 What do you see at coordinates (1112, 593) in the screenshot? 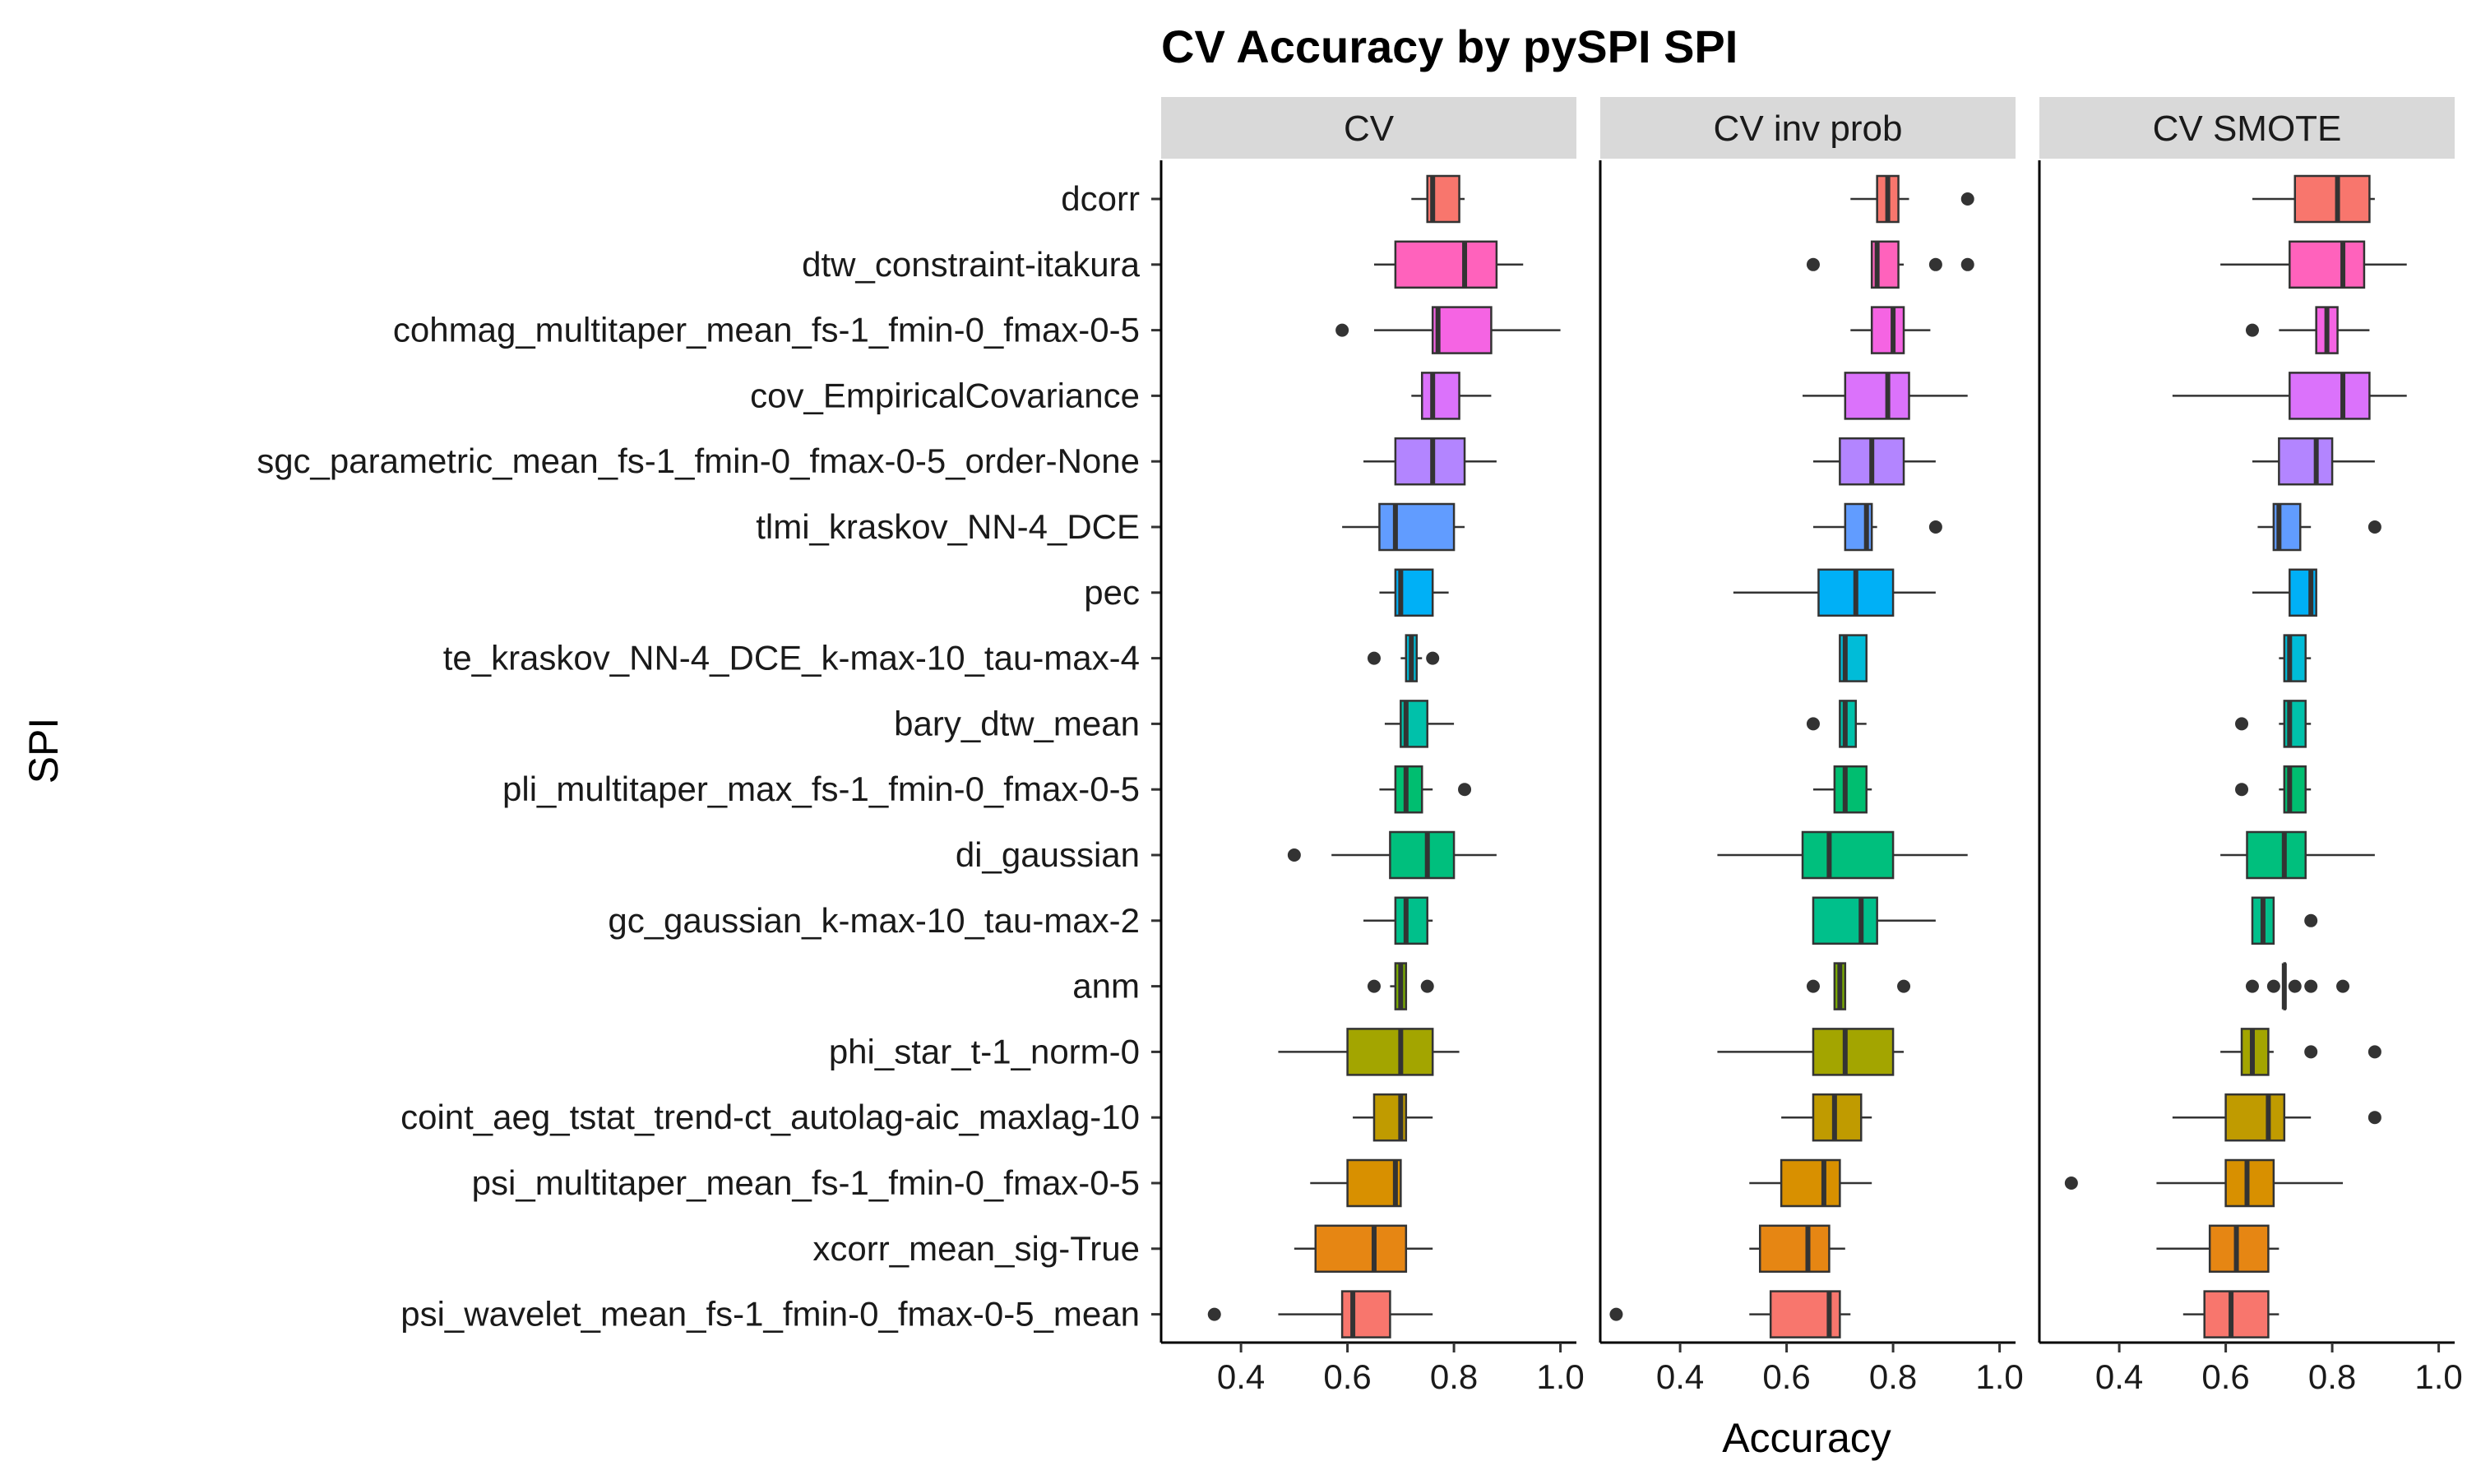
I see `y-tick-label: pec` at bounding box center [1112, 593].